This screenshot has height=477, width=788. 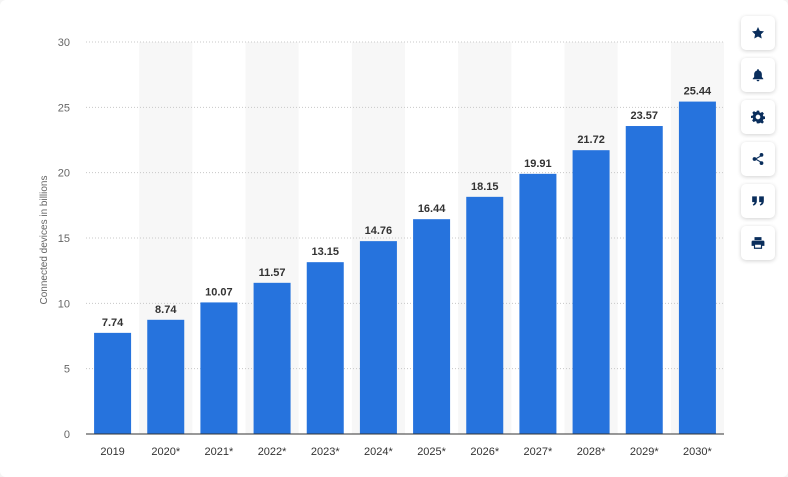 I want to click on value-label: 13.15, so click(x=325, y=252).